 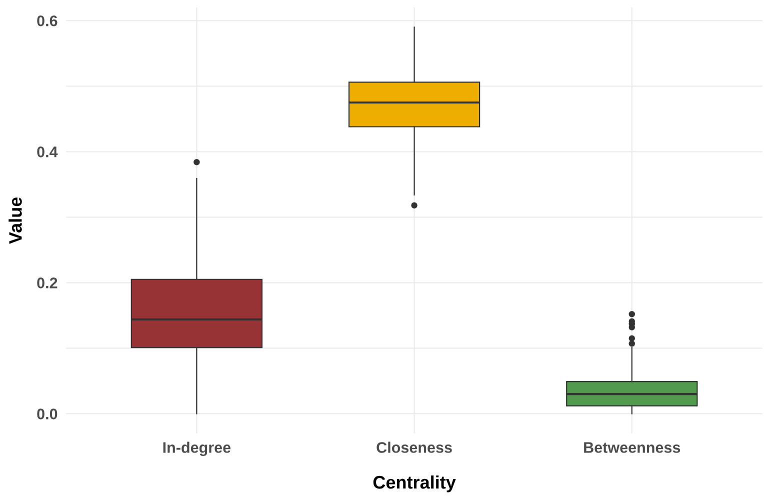 I want to click on x-tick-label: Closeness, so click(x=414, y=447).